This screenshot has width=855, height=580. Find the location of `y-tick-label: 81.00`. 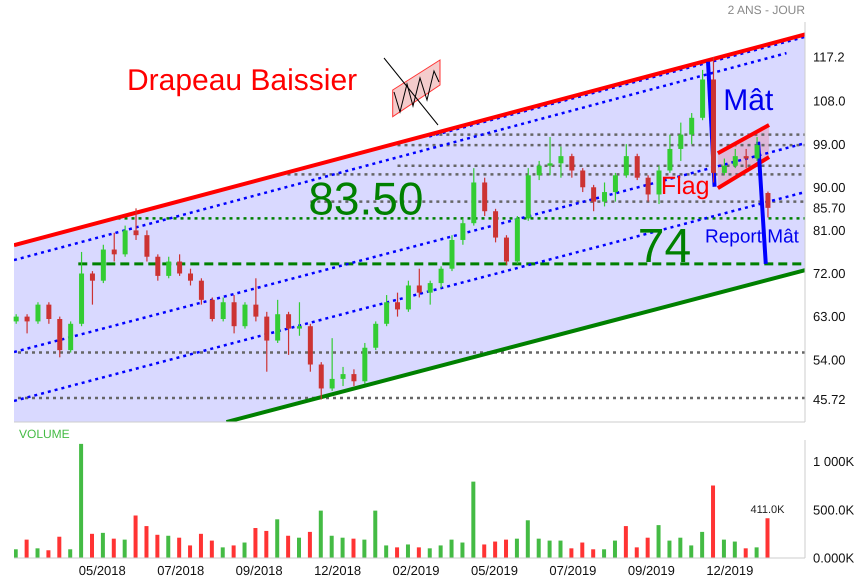

y-tick-label: 81.00 is located at coordinates (829, 230).